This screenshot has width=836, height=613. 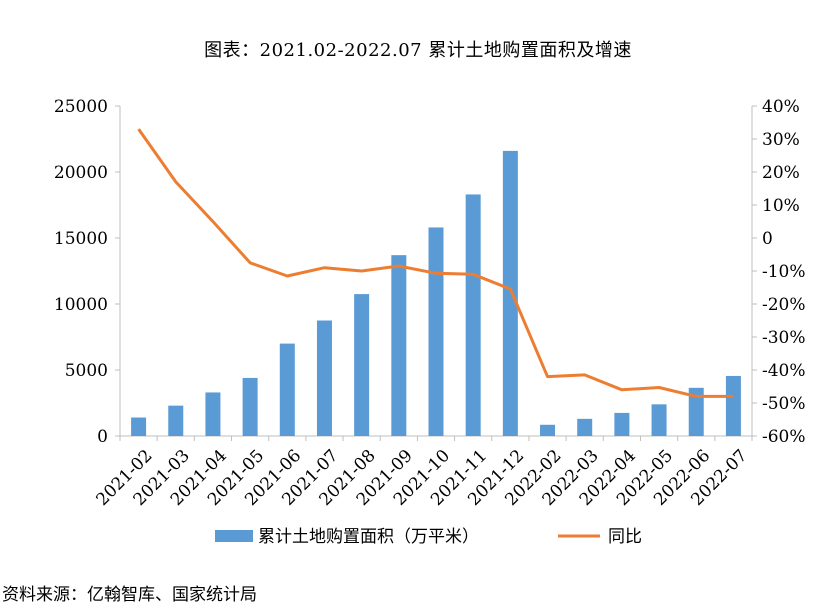 What do you see at coordinates (81, 173) in the screenshot?
I see `y-left-tick-label: 20000` at bounding box center [81, 173].